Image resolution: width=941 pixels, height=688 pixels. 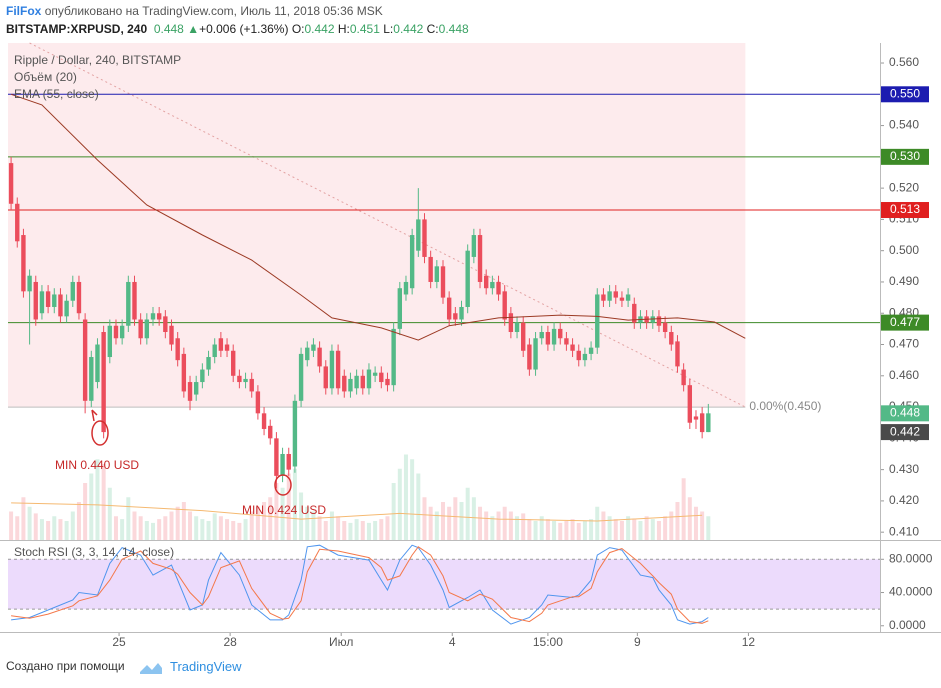 I want to click on level-tag-label: 0.513, so click(x=905, y=209).